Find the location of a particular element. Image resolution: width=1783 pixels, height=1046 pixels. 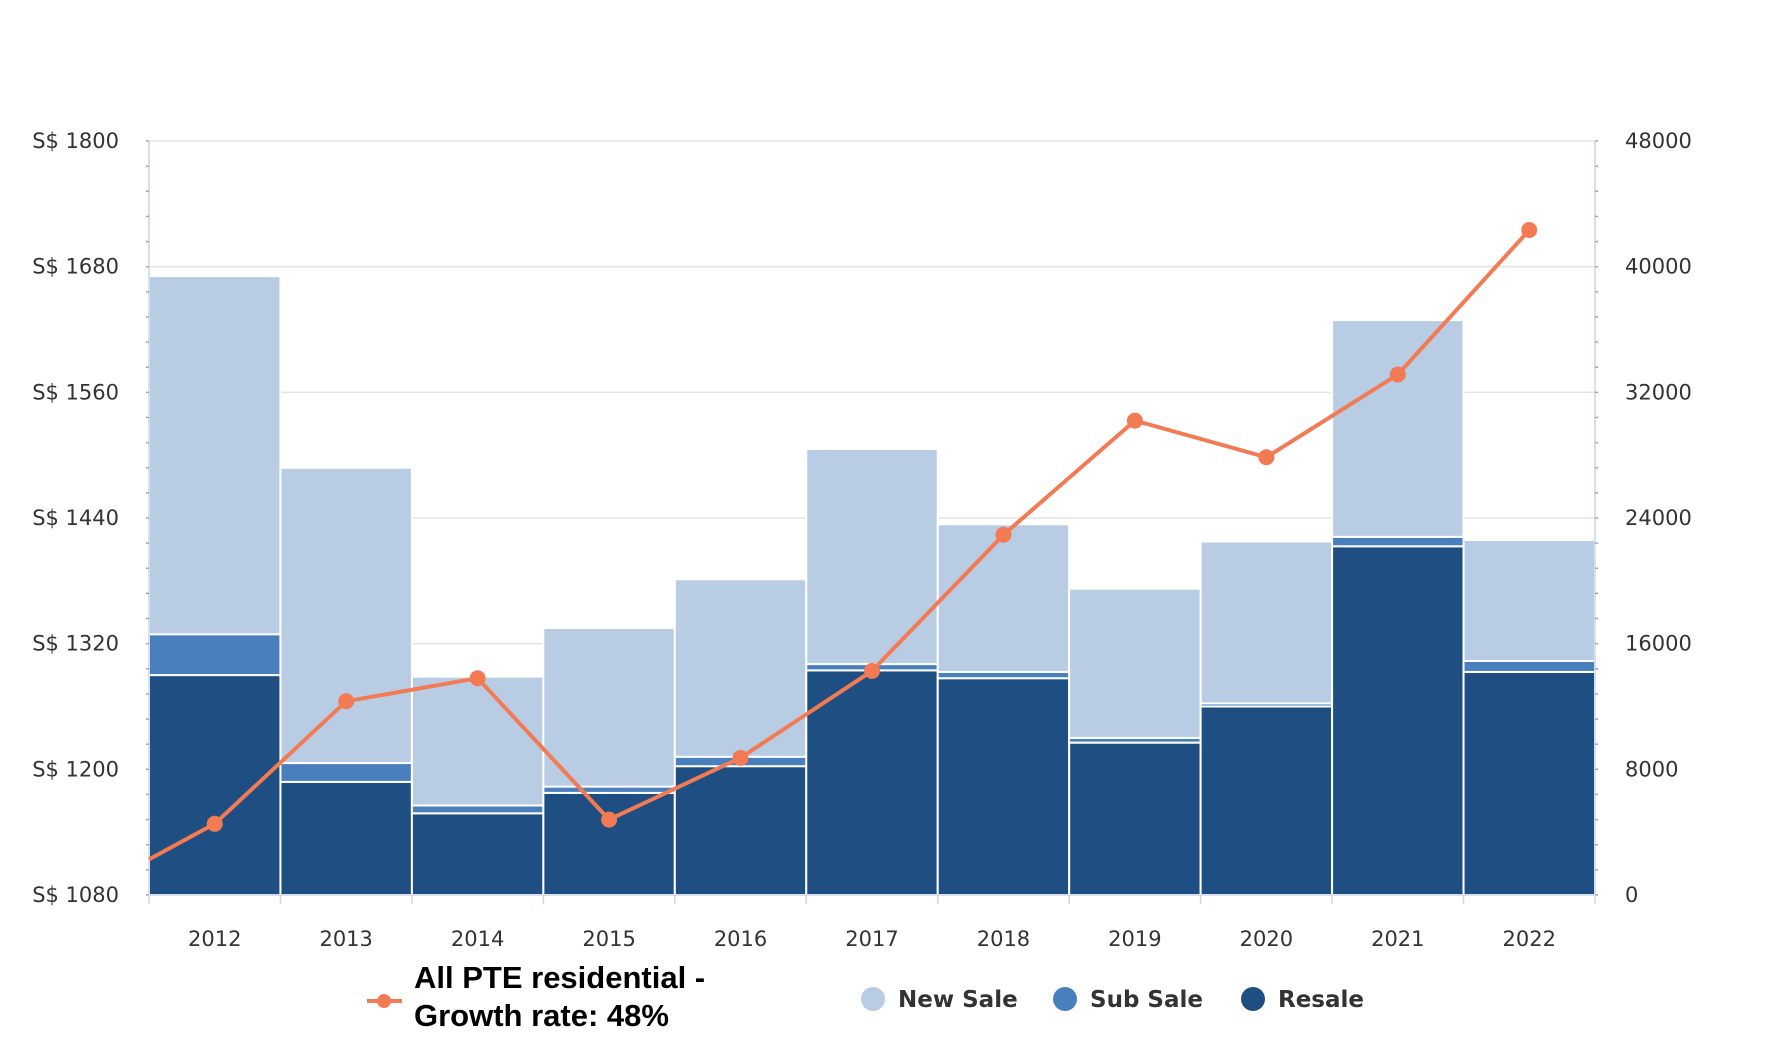

left-tick-label: S$ 1560 is located at coordinates (75, 392).